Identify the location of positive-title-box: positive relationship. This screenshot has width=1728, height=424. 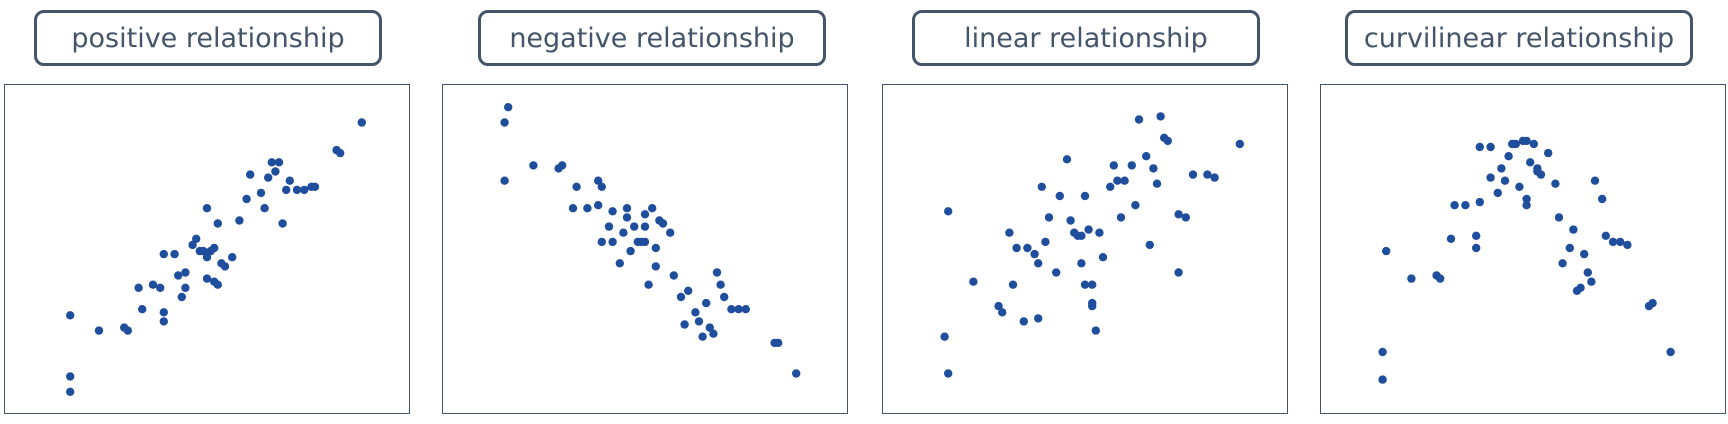
(208, 38).